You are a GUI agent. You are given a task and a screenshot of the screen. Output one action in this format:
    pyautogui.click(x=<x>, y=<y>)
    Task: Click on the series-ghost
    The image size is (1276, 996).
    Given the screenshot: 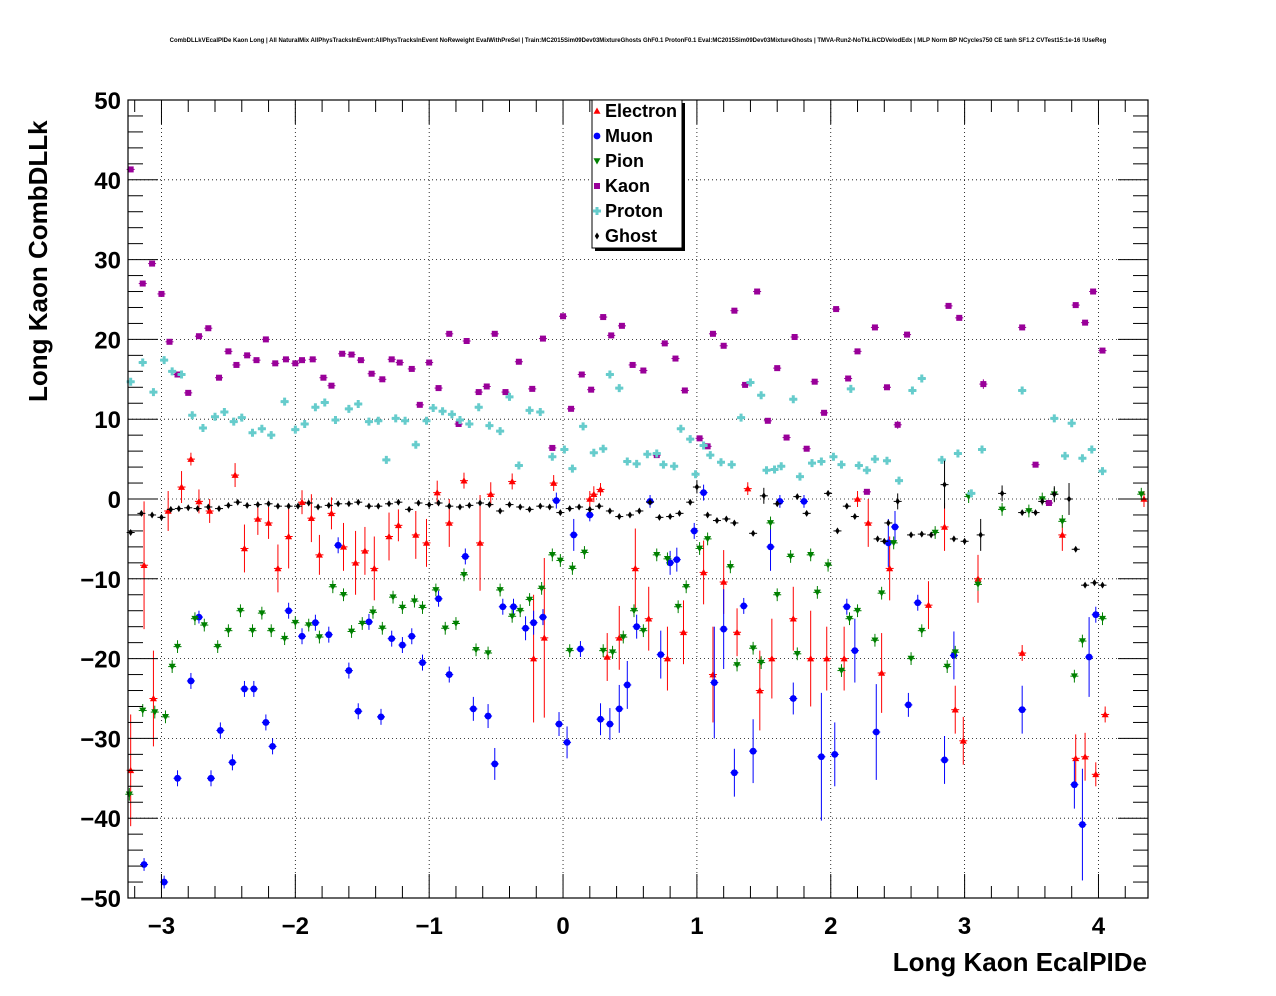 What is the action you would take?
    pyautogui.click(x=616, y=524)
    